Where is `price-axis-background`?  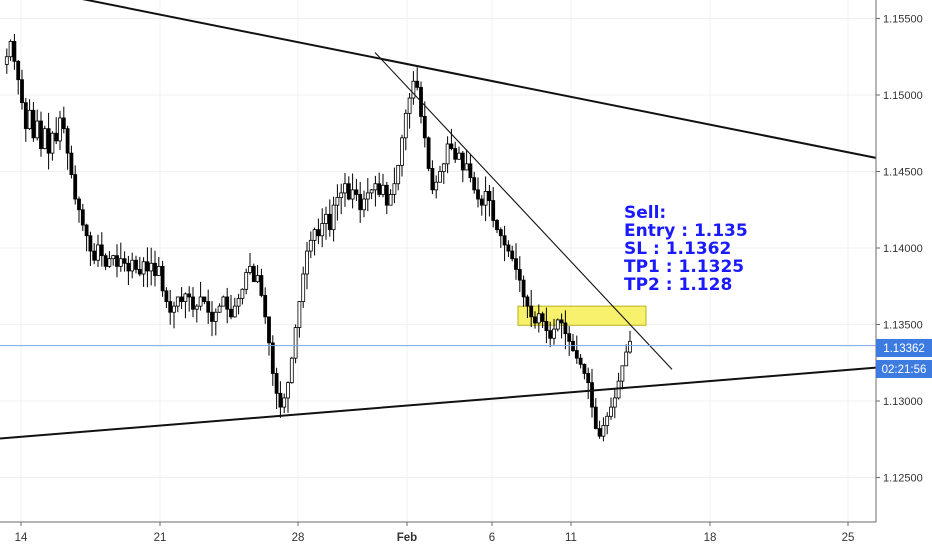
price-axis-background is located at coordinates (904, 261).